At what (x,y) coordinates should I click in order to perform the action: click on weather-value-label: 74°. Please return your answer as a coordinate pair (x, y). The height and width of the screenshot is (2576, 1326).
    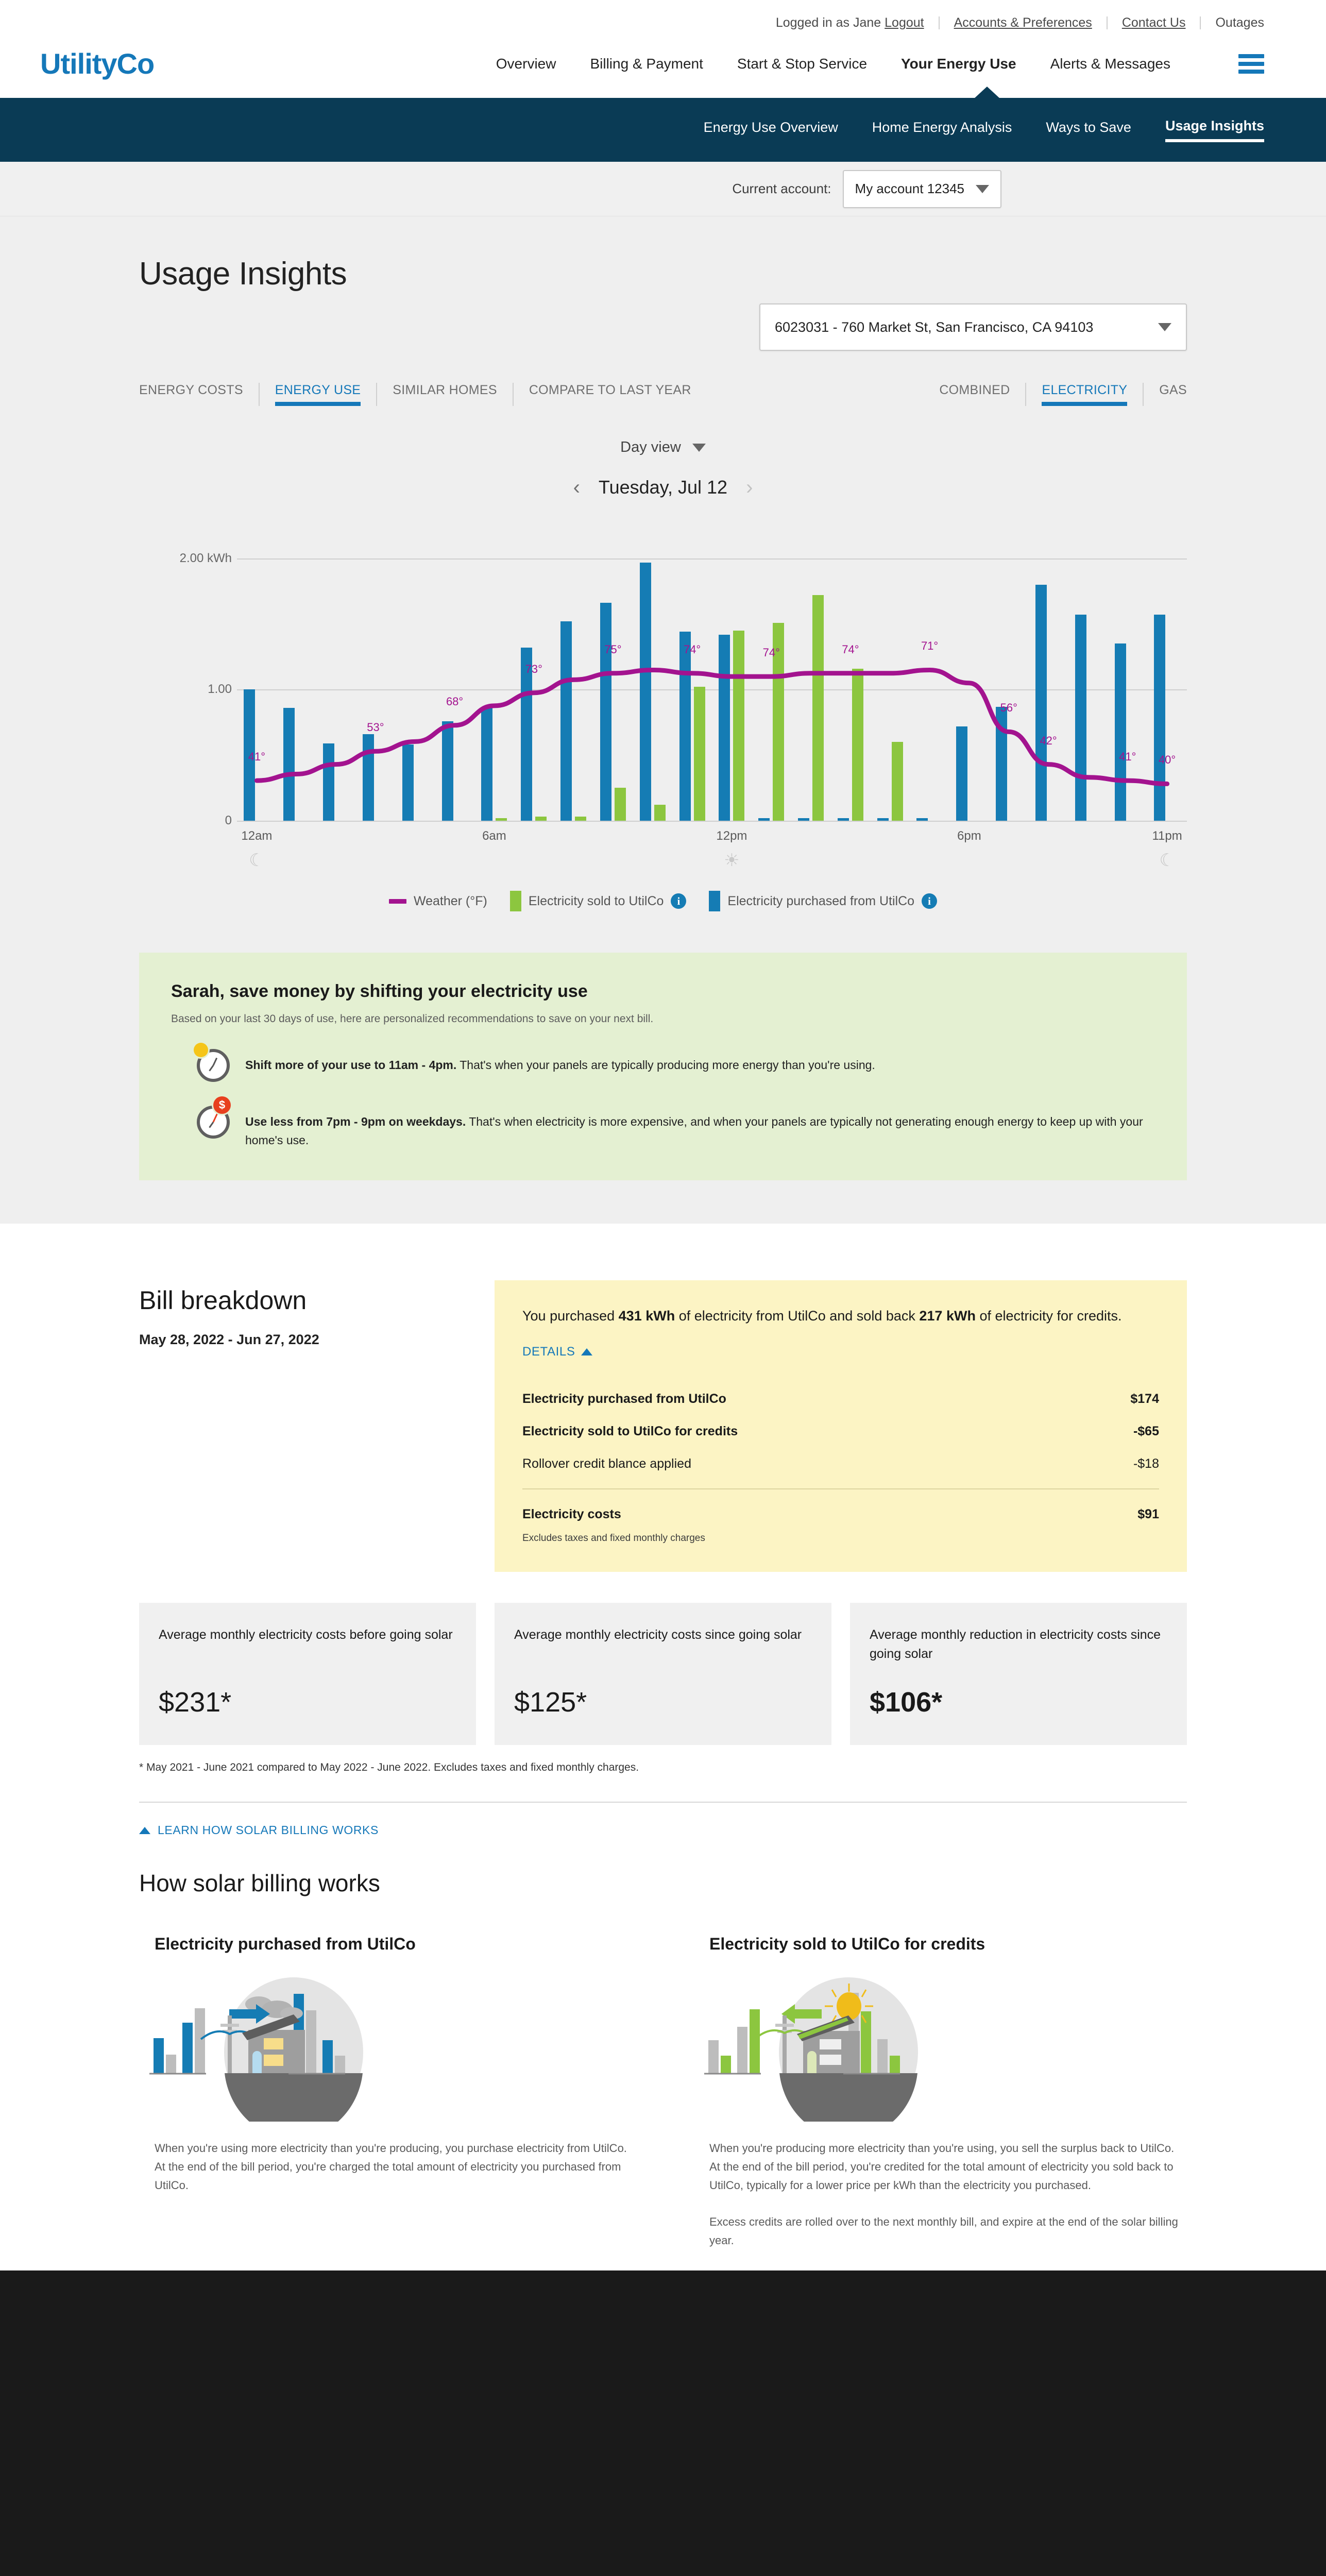
    Looking at the image, I should click on (692, 649).